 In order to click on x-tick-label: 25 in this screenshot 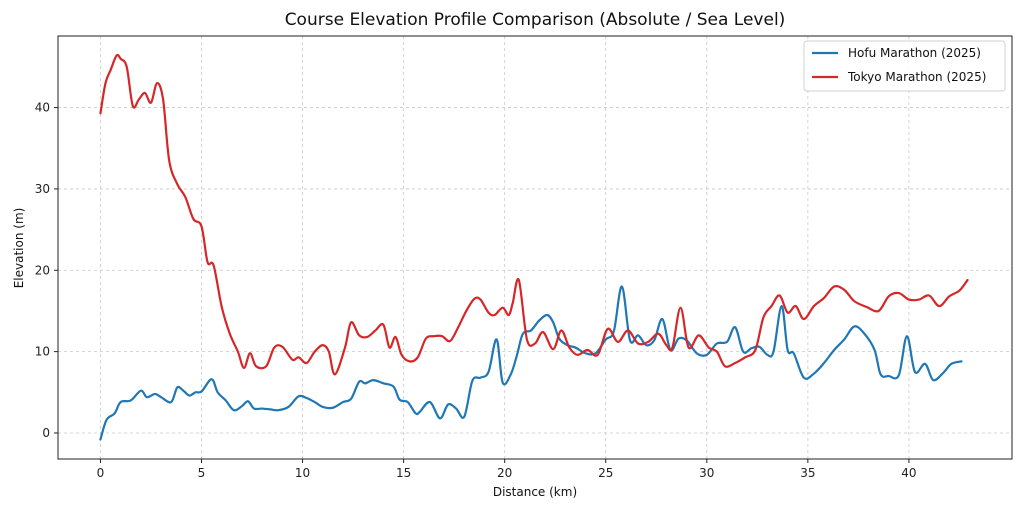, I will do `click(605, 473)`.